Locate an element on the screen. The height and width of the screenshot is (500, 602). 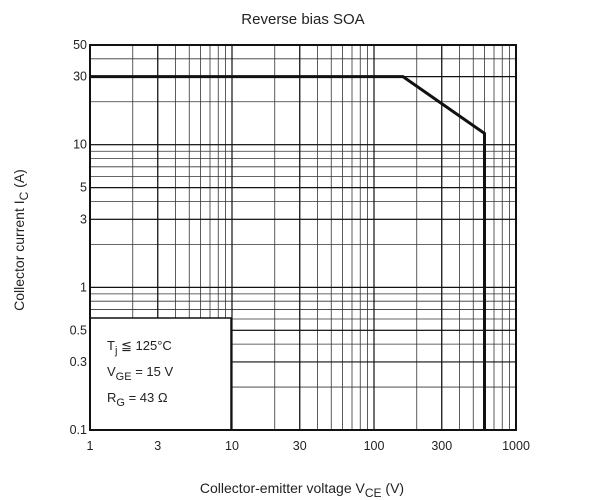
x-tick-label: 10 is located at coordinates (232, 446).